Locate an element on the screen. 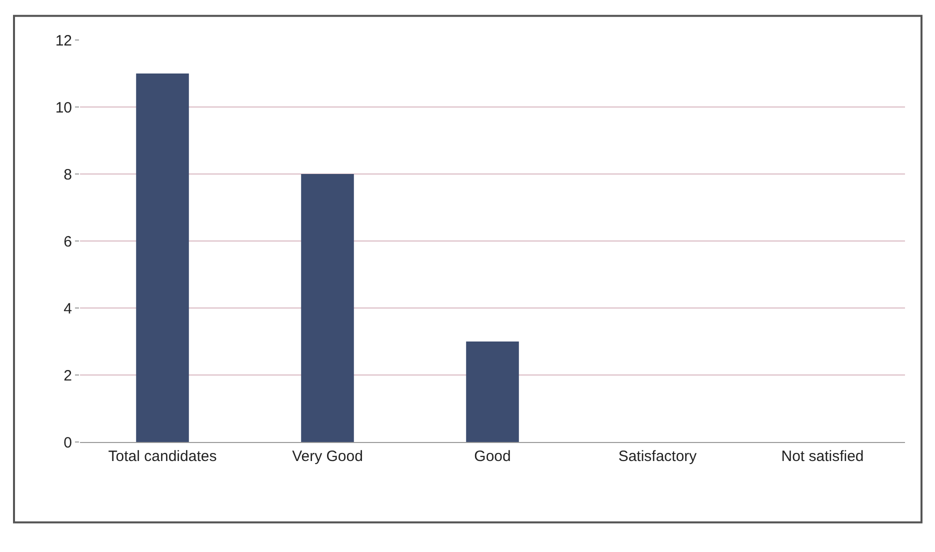 Image resolution: width=935 pixels, height=552 pixels. x-tick-label: Not satisfied is located at coordinates (822, 456).